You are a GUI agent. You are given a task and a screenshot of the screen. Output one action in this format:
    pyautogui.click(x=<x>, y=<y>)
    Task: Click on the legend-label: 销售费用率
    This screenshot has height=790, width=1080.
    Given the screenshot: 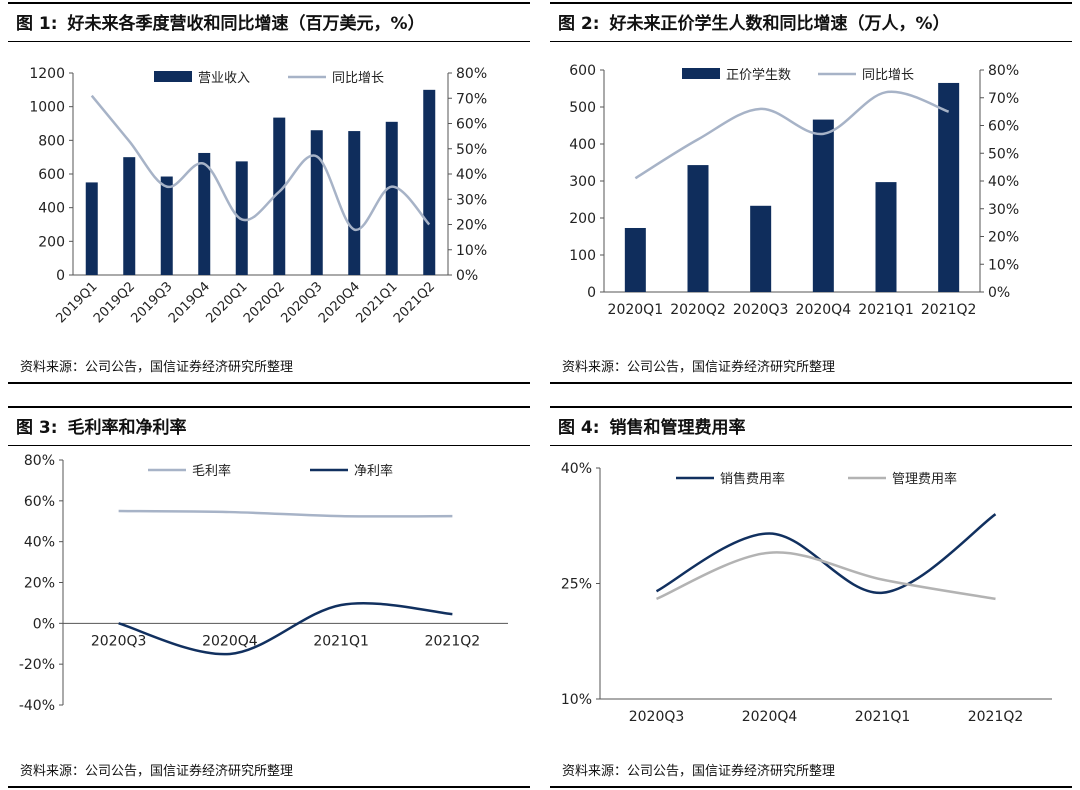 What is the action you would take?
    pyautogui.click(x=752, y=479)
    